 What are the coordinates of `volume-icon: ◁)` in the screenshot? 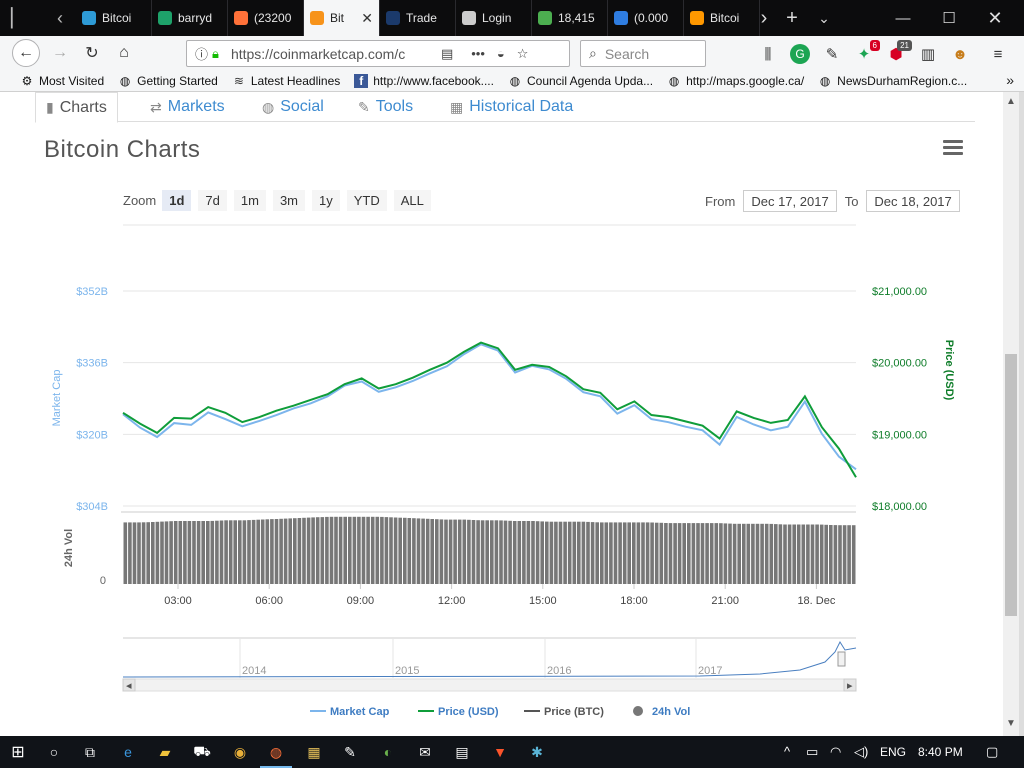 It's located at (861, 751).